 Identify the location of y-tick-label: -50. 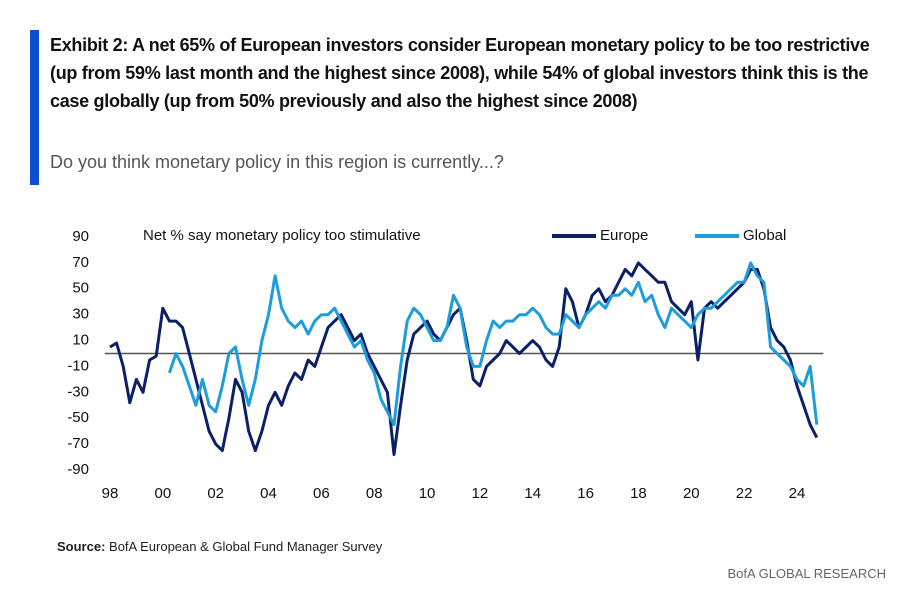
(78, 417).